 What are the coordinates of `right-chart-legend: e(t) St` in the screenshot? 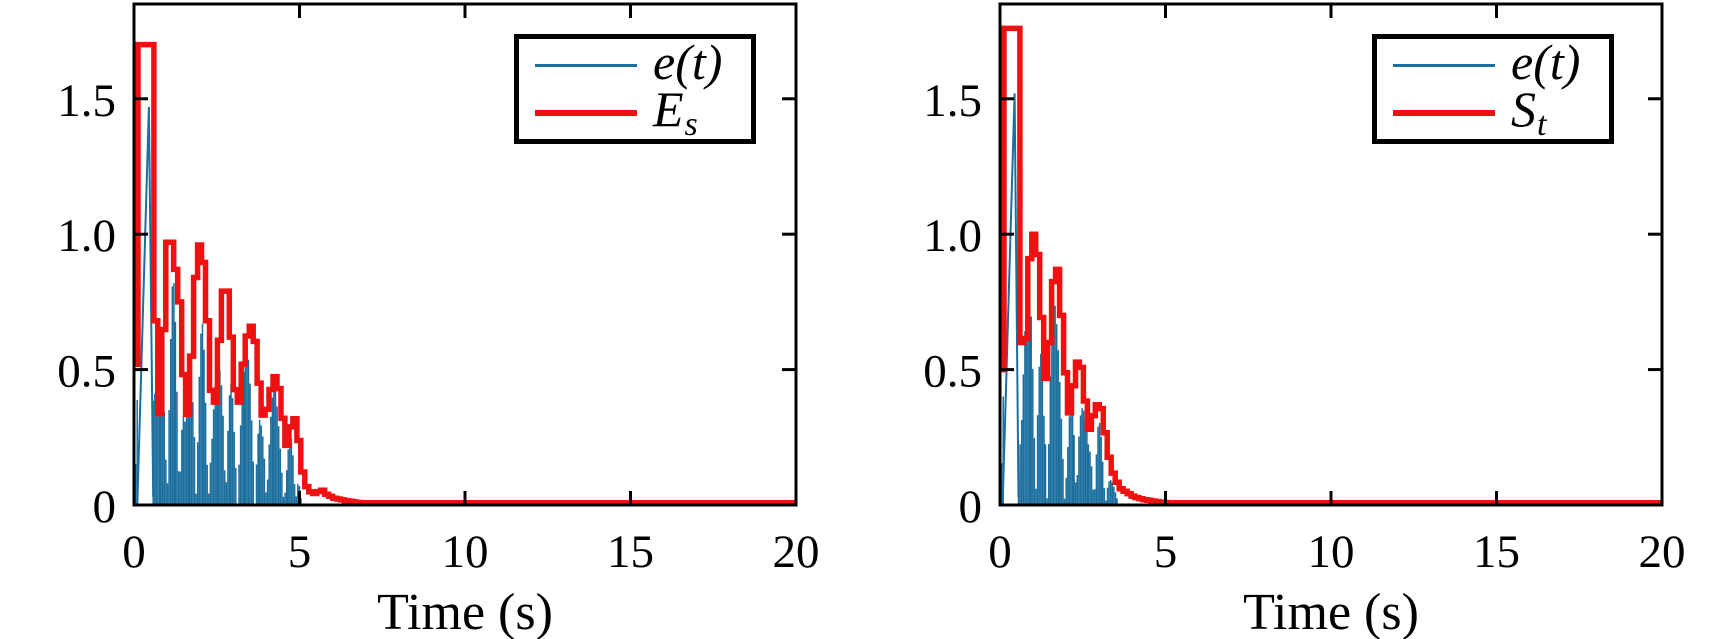 It's located at (1493, 89).